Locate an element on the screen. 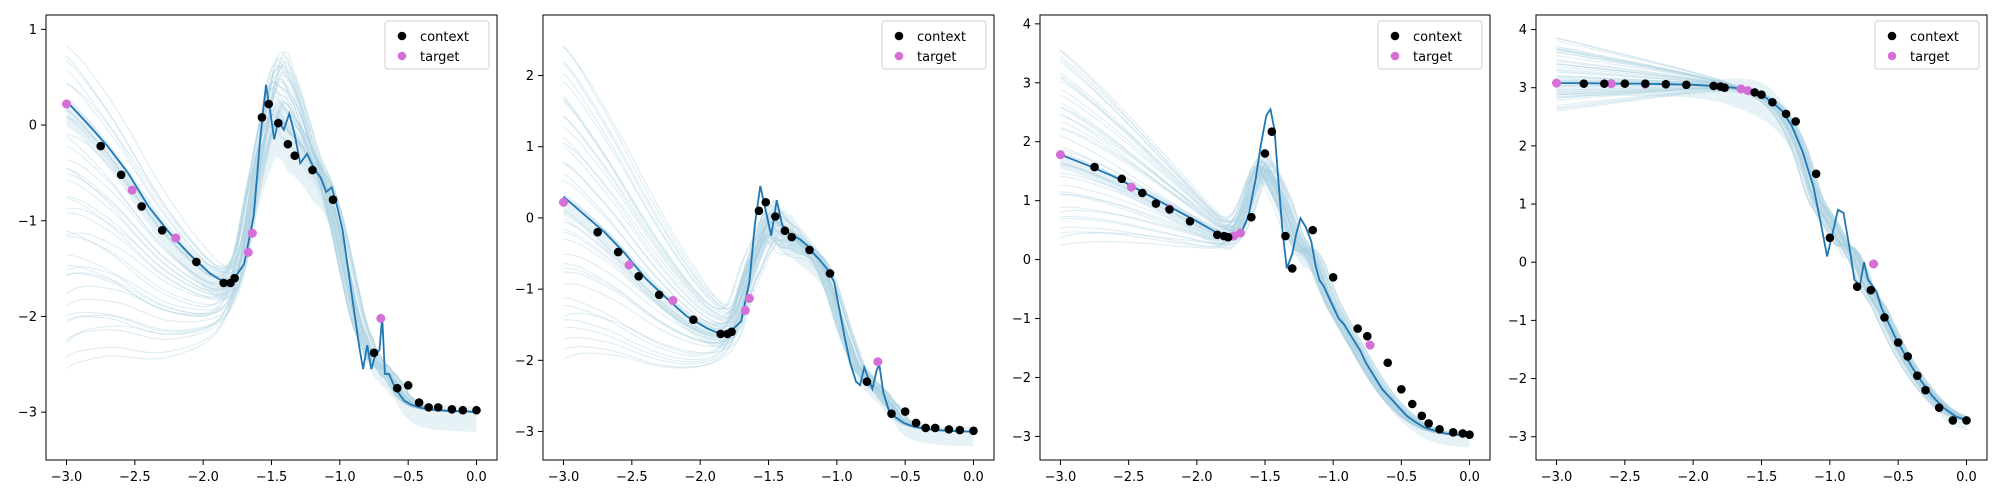 This screenshot has width=2000, height=500. x-tick-label: −2.0 is located at coordinates (1197, 477).